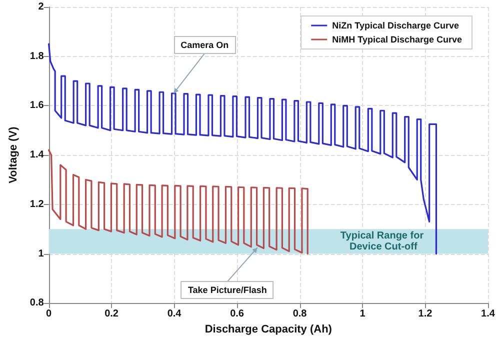 The width and height of the screenshot is (500, 340). I want to click on x-tick-label: 0, so click(49, 314).